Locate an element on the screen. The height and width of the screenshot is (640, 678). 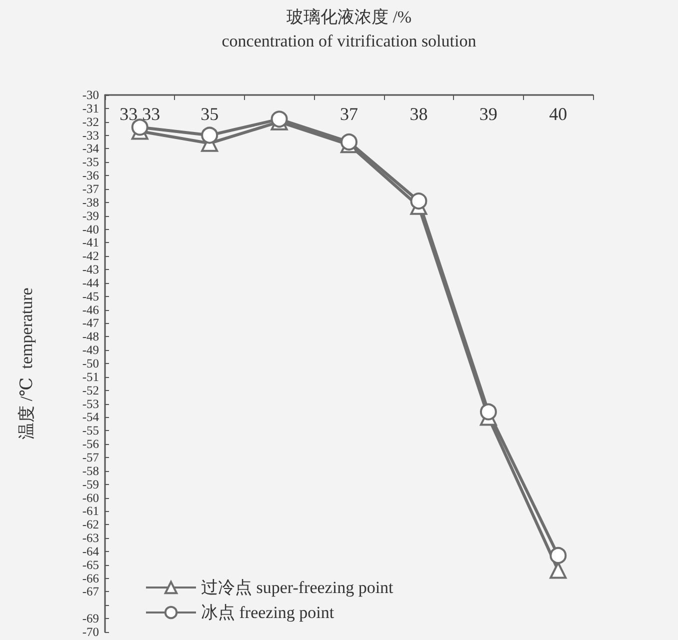
x-tick-label: 40 is located at coordinates (558, 114).